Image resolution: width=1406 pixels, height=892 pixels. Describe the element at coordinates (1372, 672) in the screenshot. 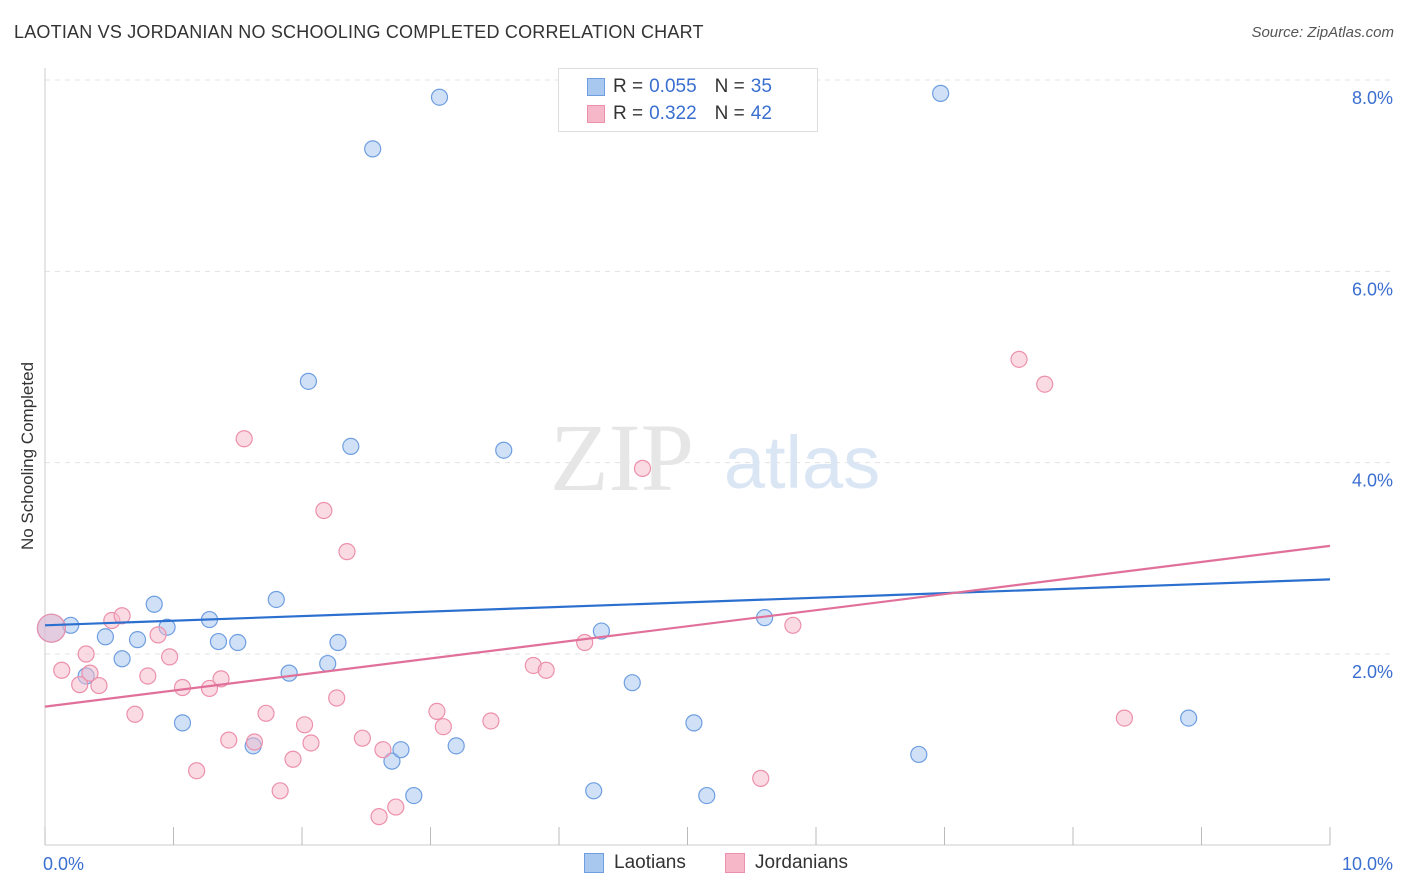

I see `y-tick-label: 2.0%` at that location.